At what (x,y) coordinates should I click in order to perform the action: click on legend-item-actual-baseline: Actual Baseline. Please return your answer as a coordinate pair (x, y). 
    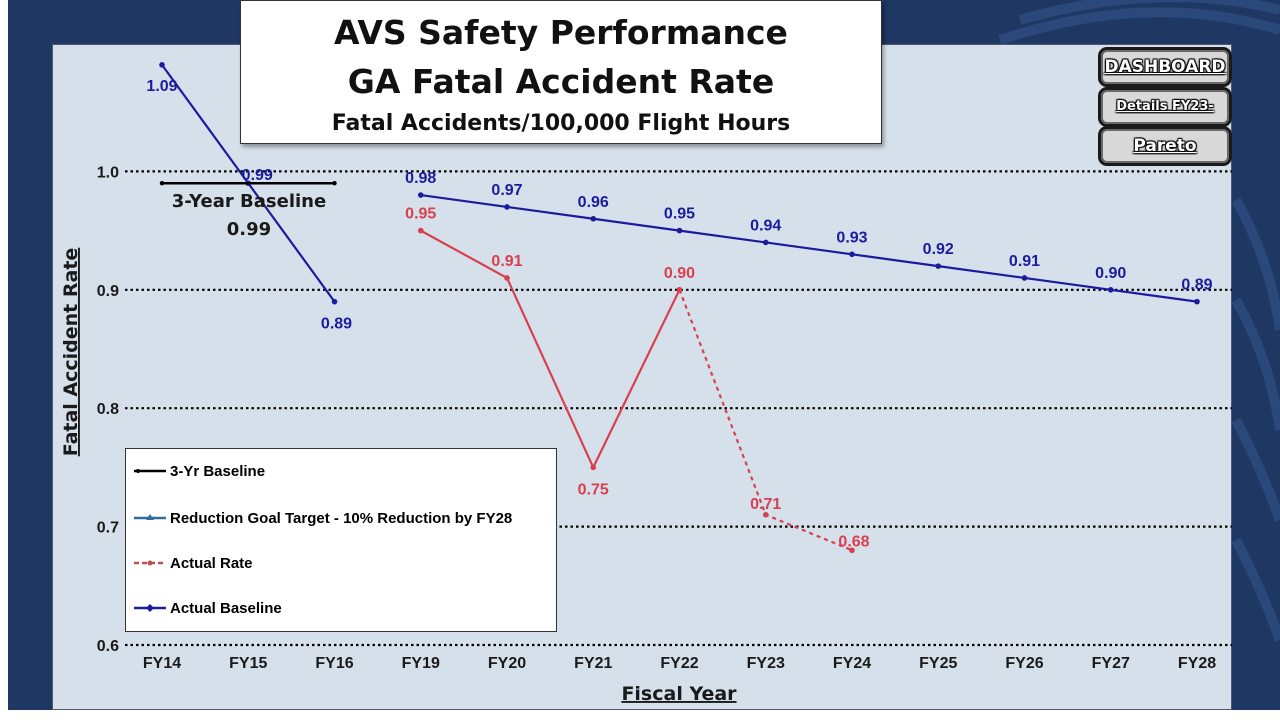
    Looking at the image, I should click on (207, 608).